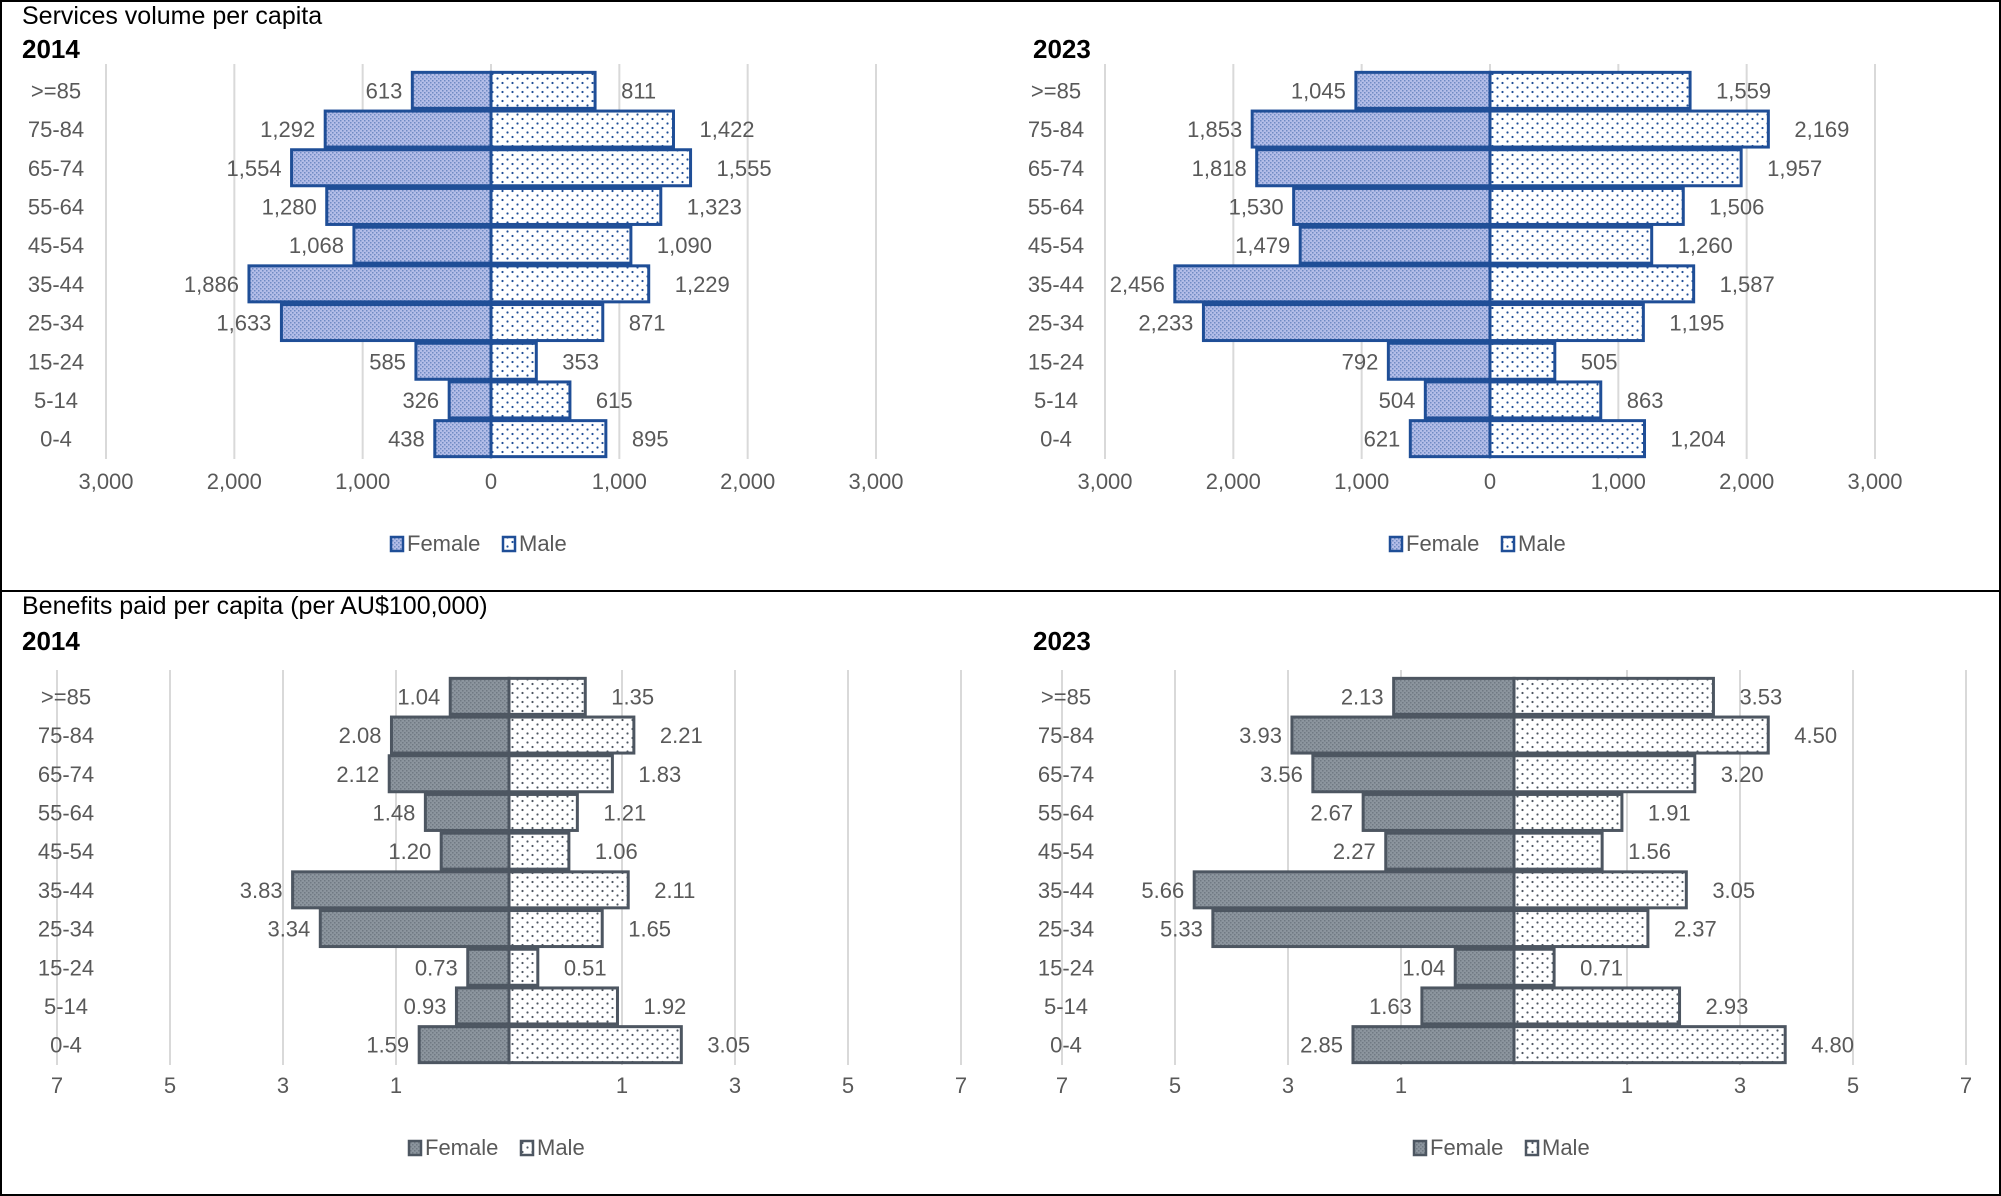 The image size is (2001, 1196). Describe the element at coordinates (1669, 812) in the screenshot. I see `male-data-label: 1.91` at that location.